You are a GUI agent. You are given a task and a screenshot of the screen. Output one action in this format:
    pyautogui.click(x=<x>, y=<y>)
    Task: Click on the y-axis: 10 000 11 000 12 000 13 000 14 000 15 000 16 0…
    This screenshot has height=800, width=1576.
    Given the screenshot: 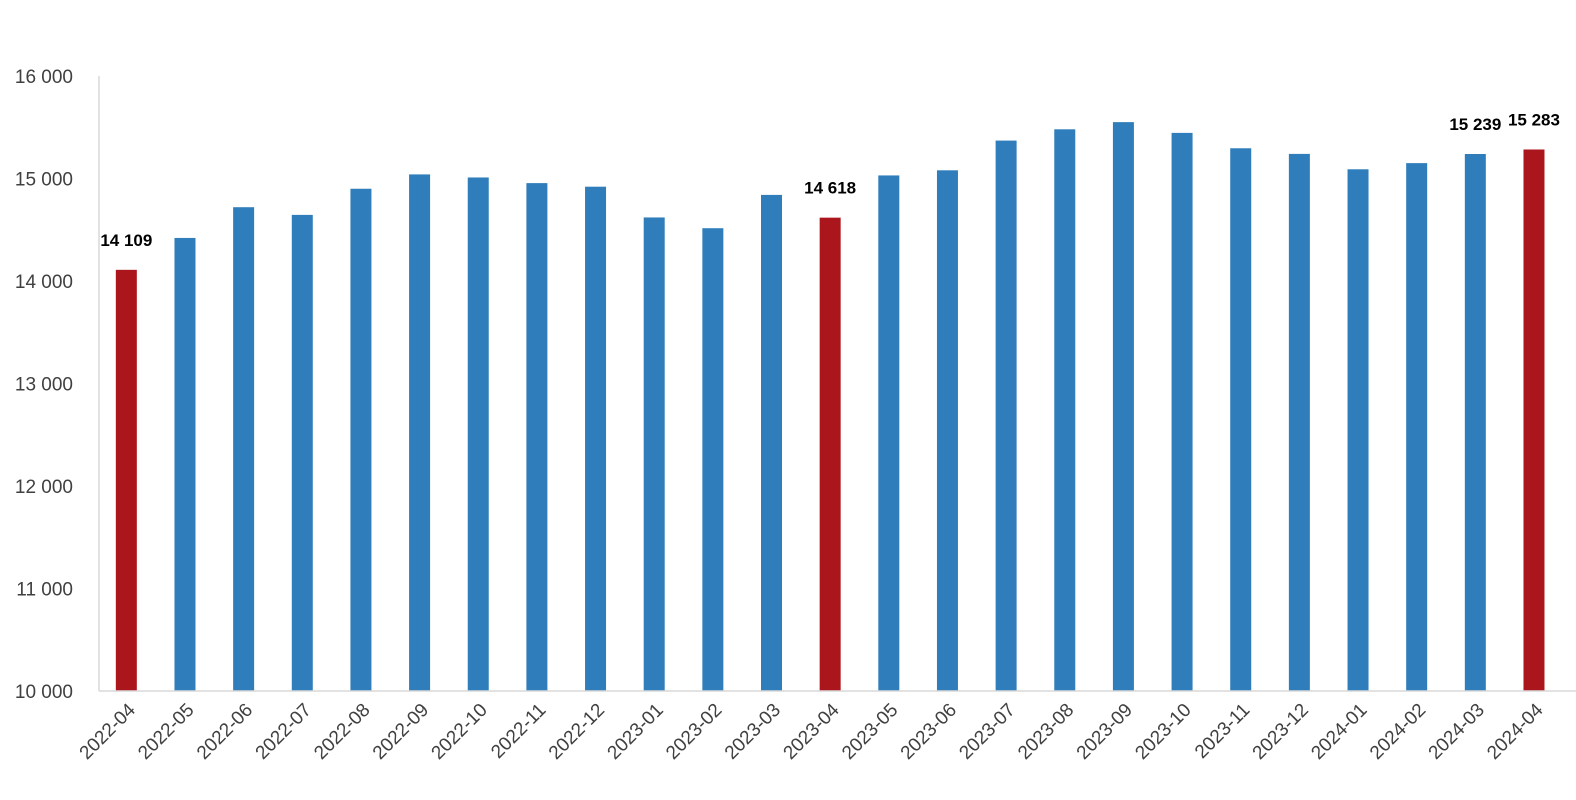 What is the action you would take?
    pyautogui.click(x=57, y=385)
    